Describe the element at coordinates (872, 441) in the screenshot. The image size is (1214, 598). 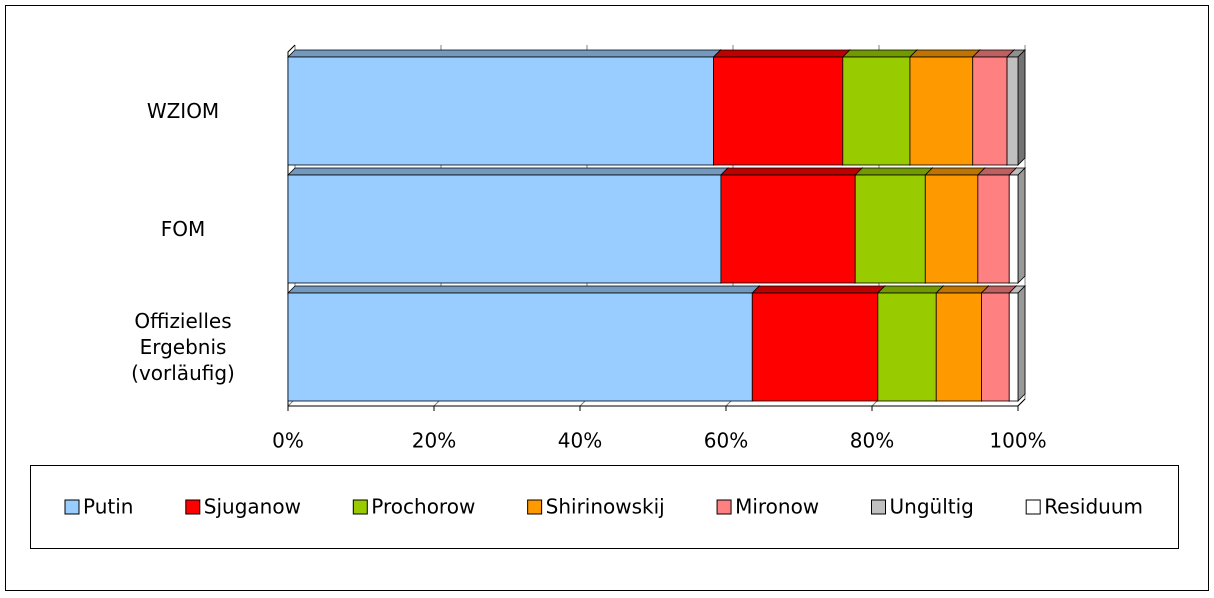
I see `x-tick-label: 80%` at that location.